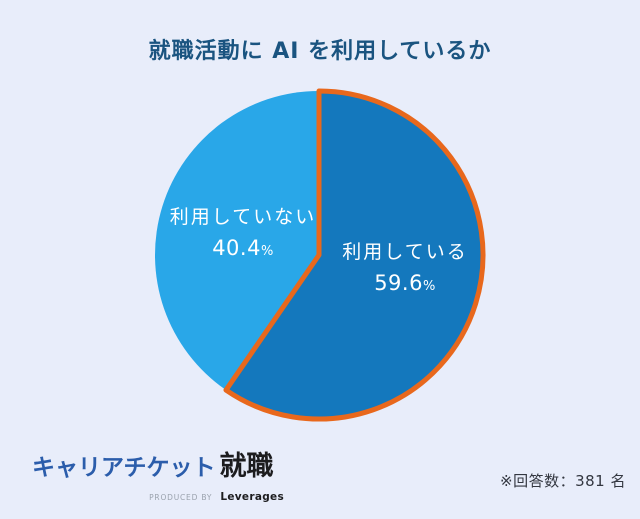 The image size is (640, 519). I want to click on respondent-count-note: ※回答数：381 名, so click(563, 481).